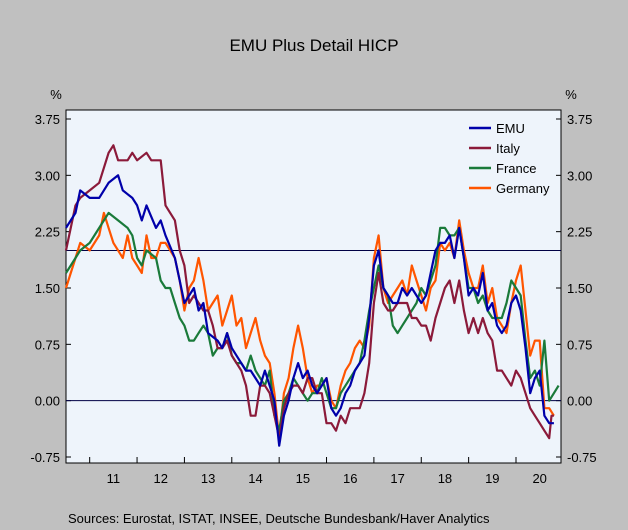  What do you see at coordinates (303, 478) in the screenshot?
I see `x-tick-label: 15` at bounding box center [303, 478].